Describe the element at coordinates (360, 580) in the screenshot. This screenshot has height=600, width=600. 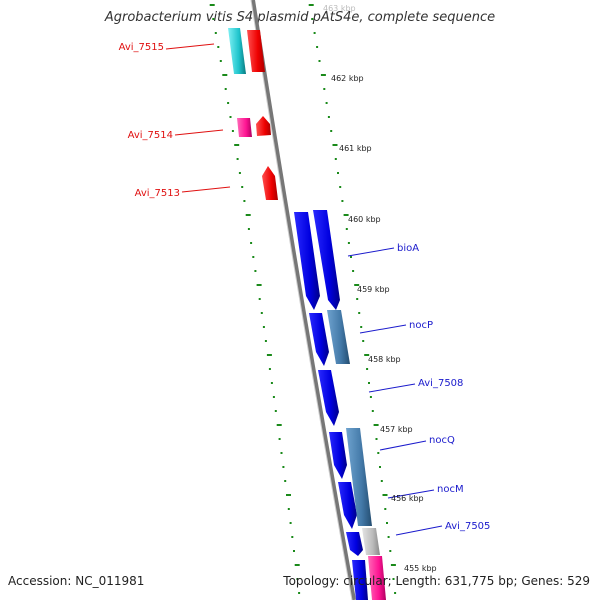
I see `gene-bottom-inner` at that location.